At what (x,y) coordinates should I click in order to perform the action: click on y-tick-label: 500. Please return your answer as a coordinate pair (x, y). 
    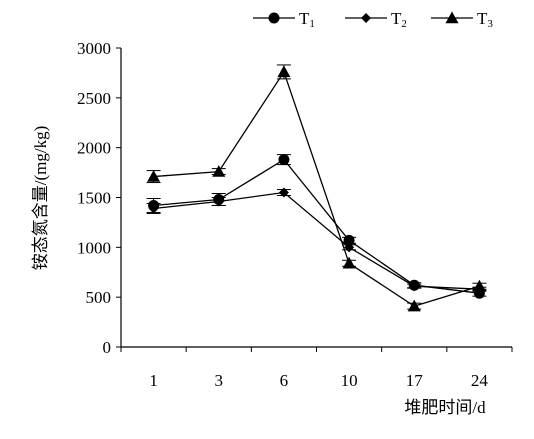
    Looking at the image, I should click on (99, 297).